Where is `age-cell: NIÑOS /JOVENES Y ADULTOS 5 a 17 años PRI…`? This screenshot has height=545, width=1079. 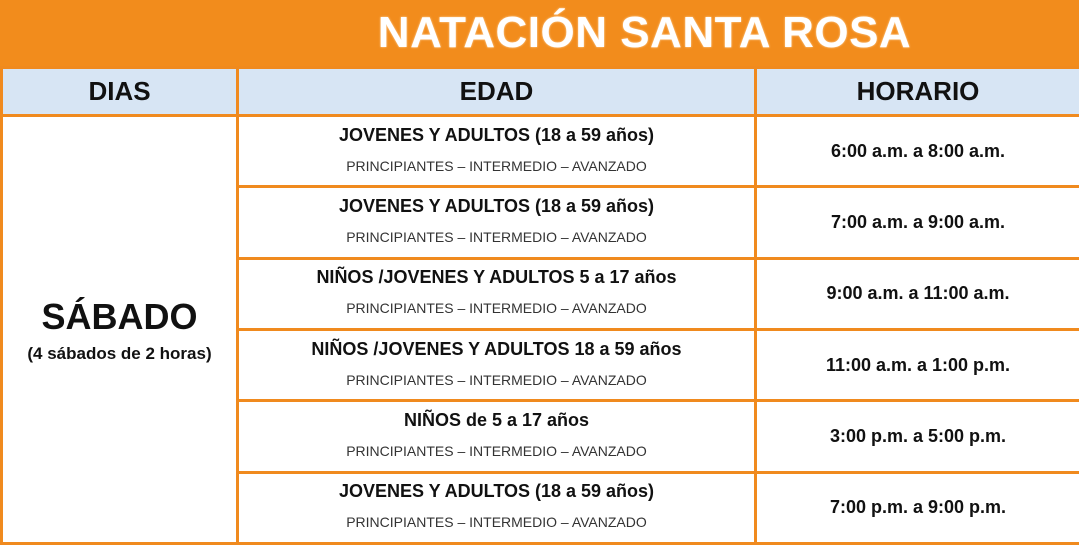 age-cell: NIÑOS /JOVENES Y ADULTOS 5 a 17 años PRI… is located at coordinates (496, 293).